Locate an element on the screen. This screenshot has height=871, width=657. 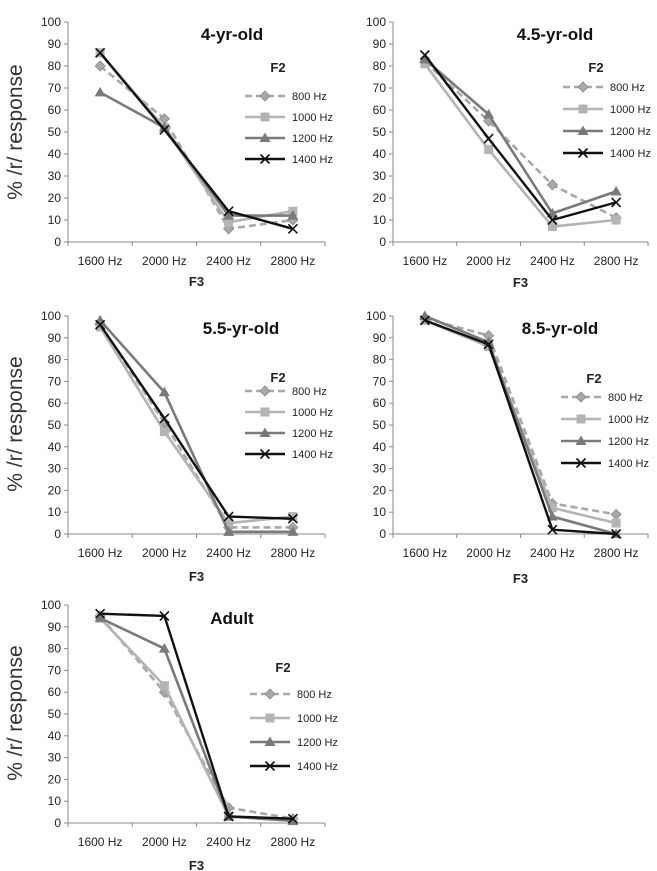
series-line-800-hz is located at coordinates (196, 147).